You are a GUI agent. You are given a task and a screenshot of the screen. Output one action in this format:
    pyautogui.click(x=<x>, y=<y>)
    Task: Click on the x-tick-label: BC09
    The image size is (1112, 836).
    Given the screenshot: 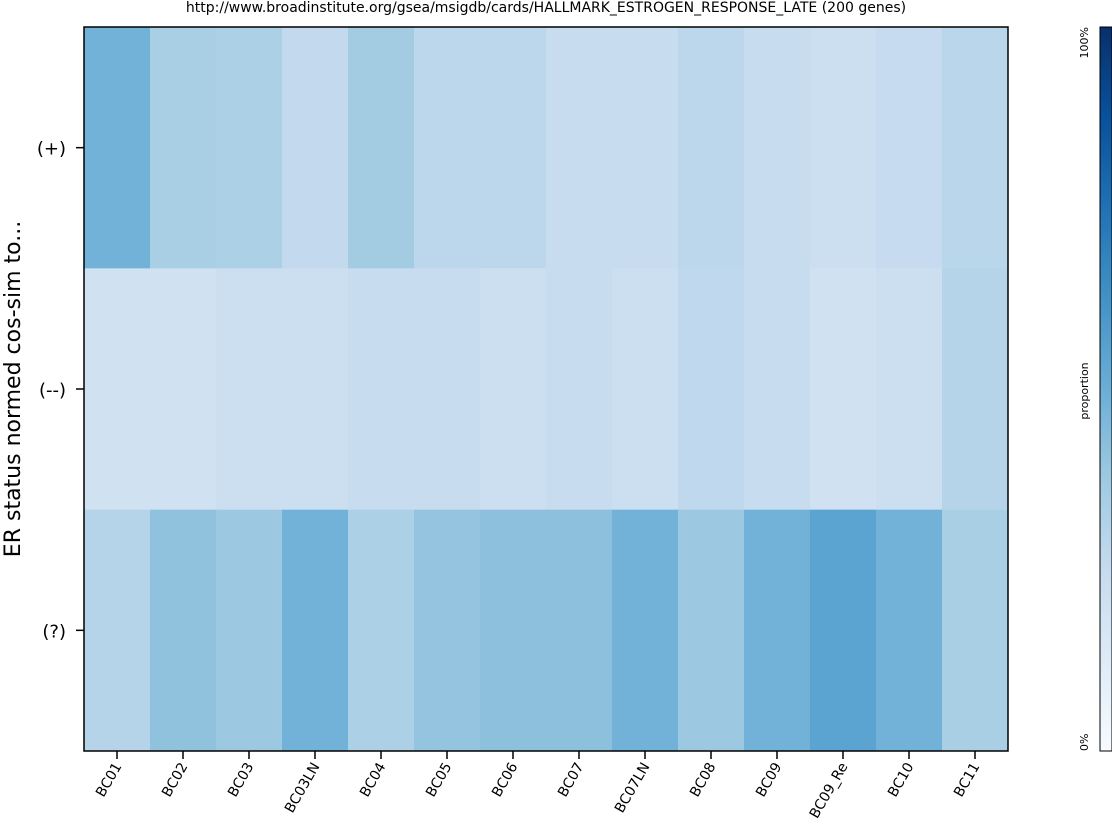 What is the action you would take?
    pyautogui.click(x=769, y=780)
    